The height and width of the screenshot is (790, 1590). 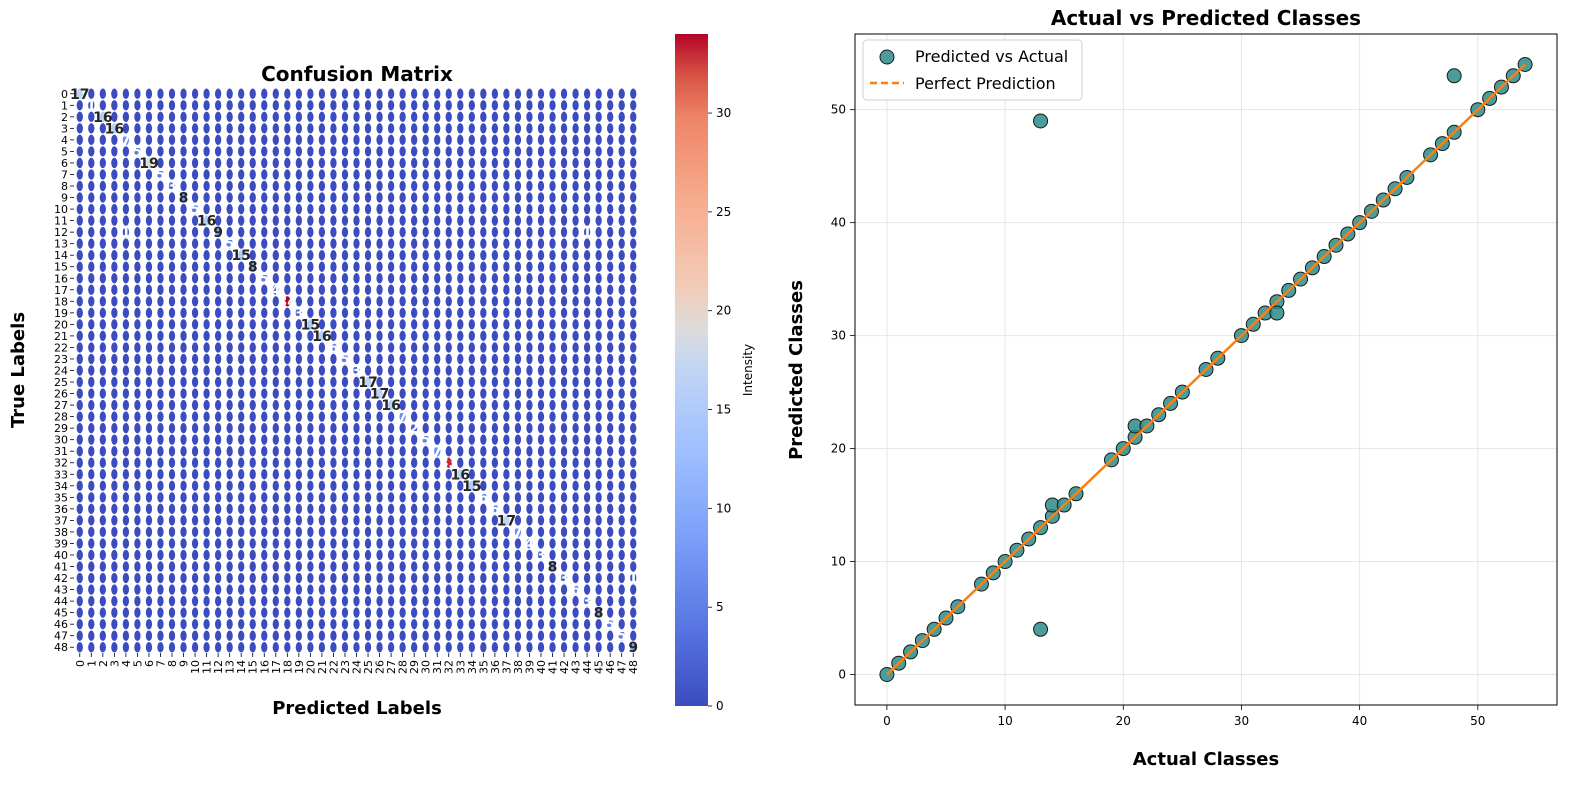 What do you see at coordinates (310, 325) in the screenshot?
I see `heatmap-annotation: 15` at bounding box center [310, 325].